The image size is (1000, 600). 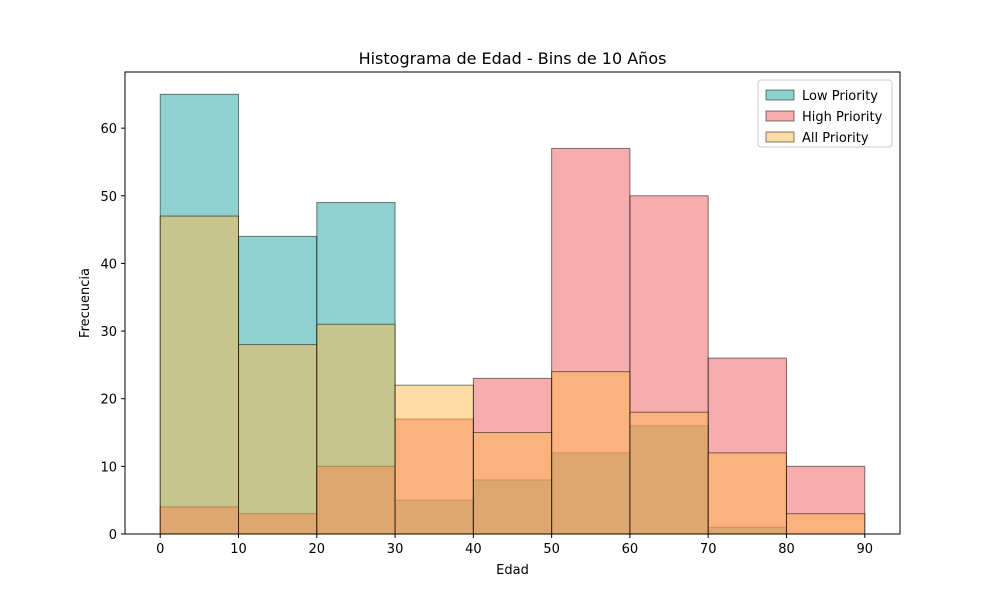 What do you see at coordinates (238, 549) in the screenshot?
I see `x-tick-label: 10` at bounding box center [238, 549].